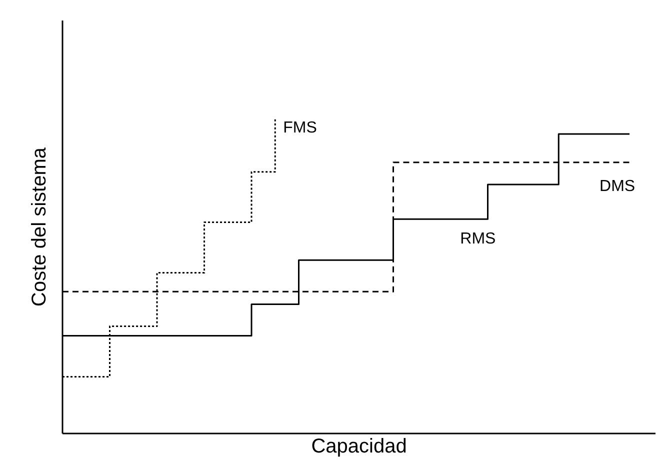 The height and width of the screenshot is (470, 661). Describe the element at coordinates (300, 128) in the screenshot. I see `series-label: FMS` at that location.